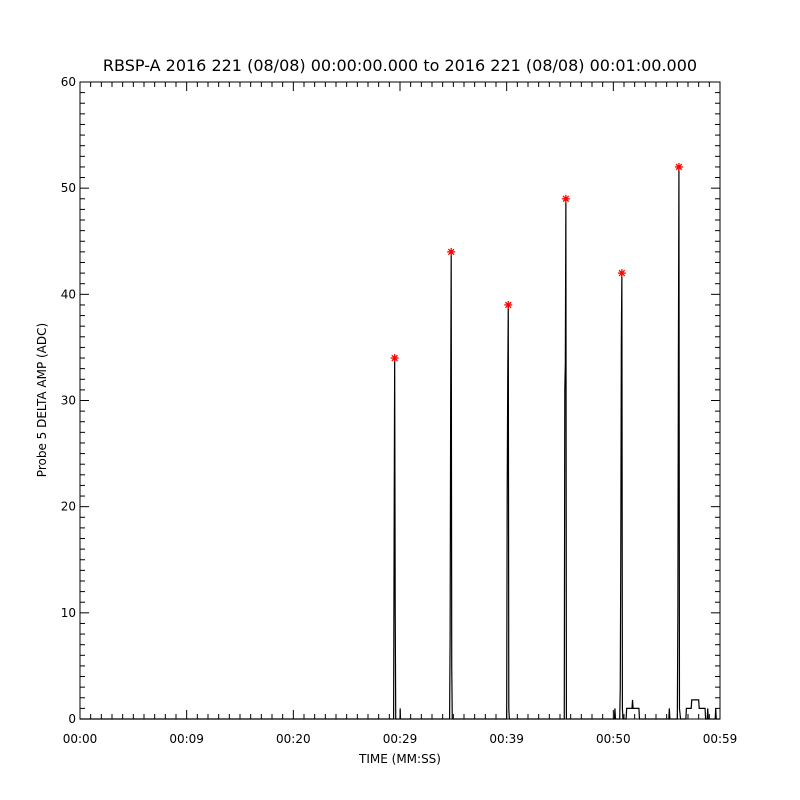  What do you see at coordinates (42, 400) in the screenshot?
I see `y-axis-label: Probe 5 DELTA AMP (ADC)` at bounding box center [42, 400].